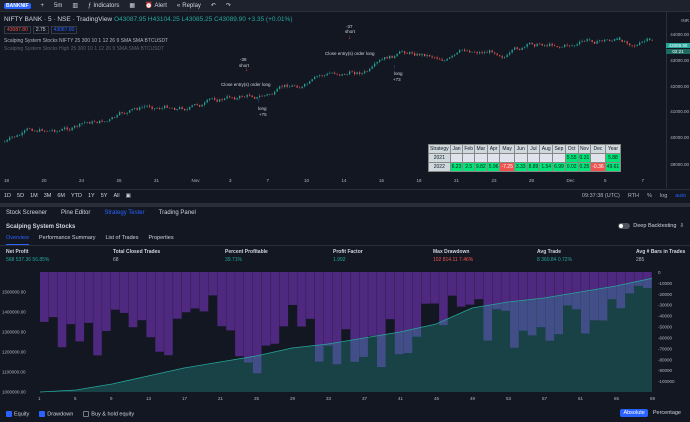  What do you see at coordinates (350, 53) in the screenshot?
I see `close-entry-2: Close entry(s) order long` at bounding box center [350, 53].